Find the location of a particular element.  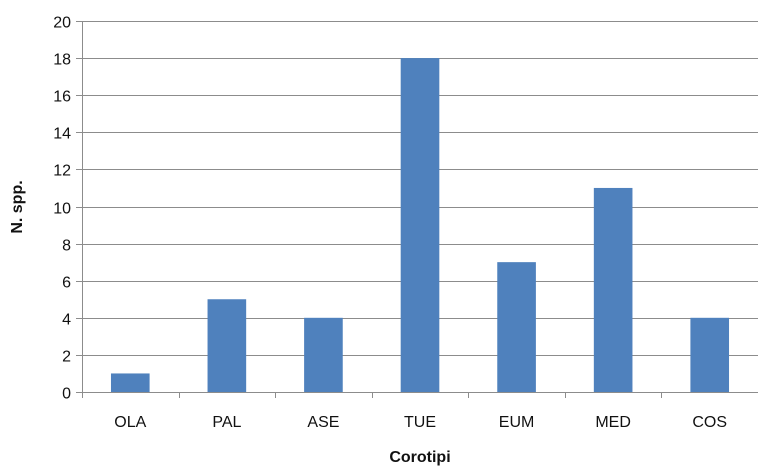

x-axis-title: Corotipi is located at coordinates (419, 457).